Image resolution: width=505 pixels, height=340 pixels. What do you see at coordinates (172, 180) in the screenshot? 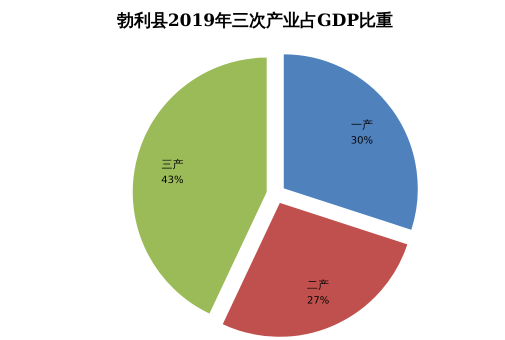
I see `data-label: 43%` at bounding box center [172, 180].